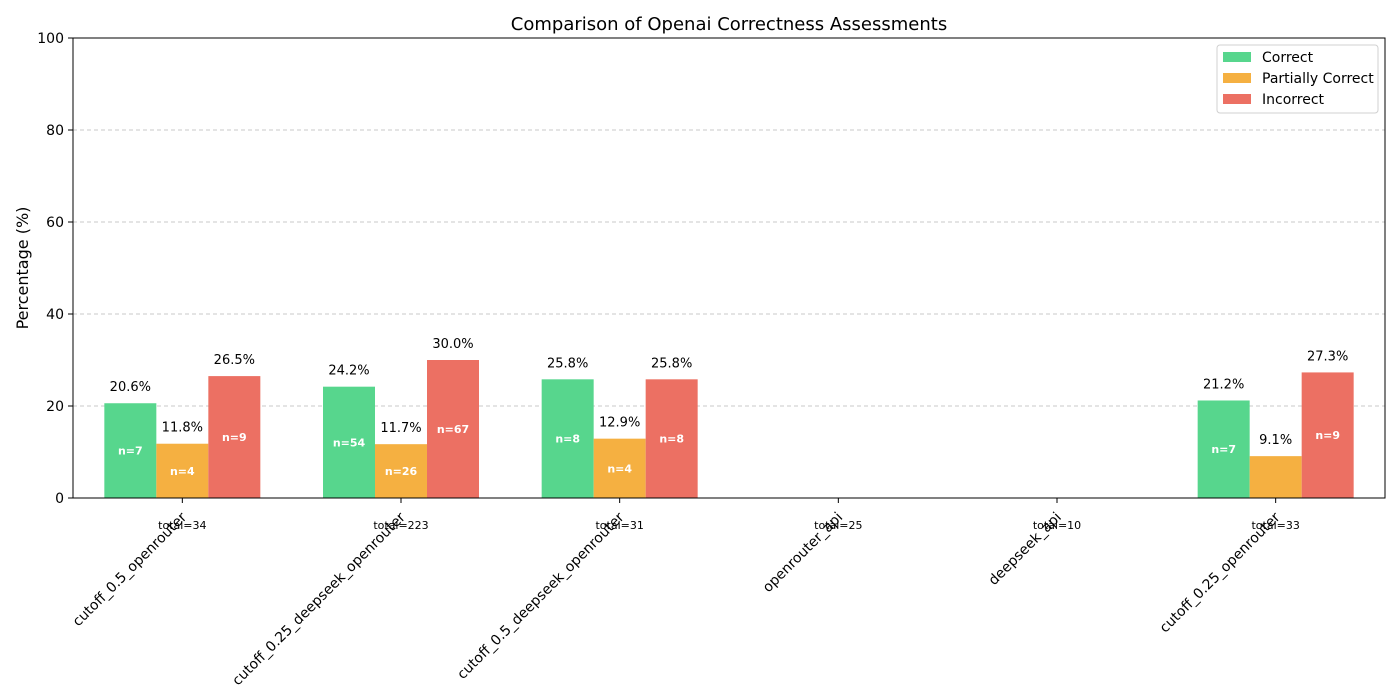  What do you see at coordinates (348, 371) in the screenshot?
I see `value-label: 24.2%` at bounding box center [348, 371].